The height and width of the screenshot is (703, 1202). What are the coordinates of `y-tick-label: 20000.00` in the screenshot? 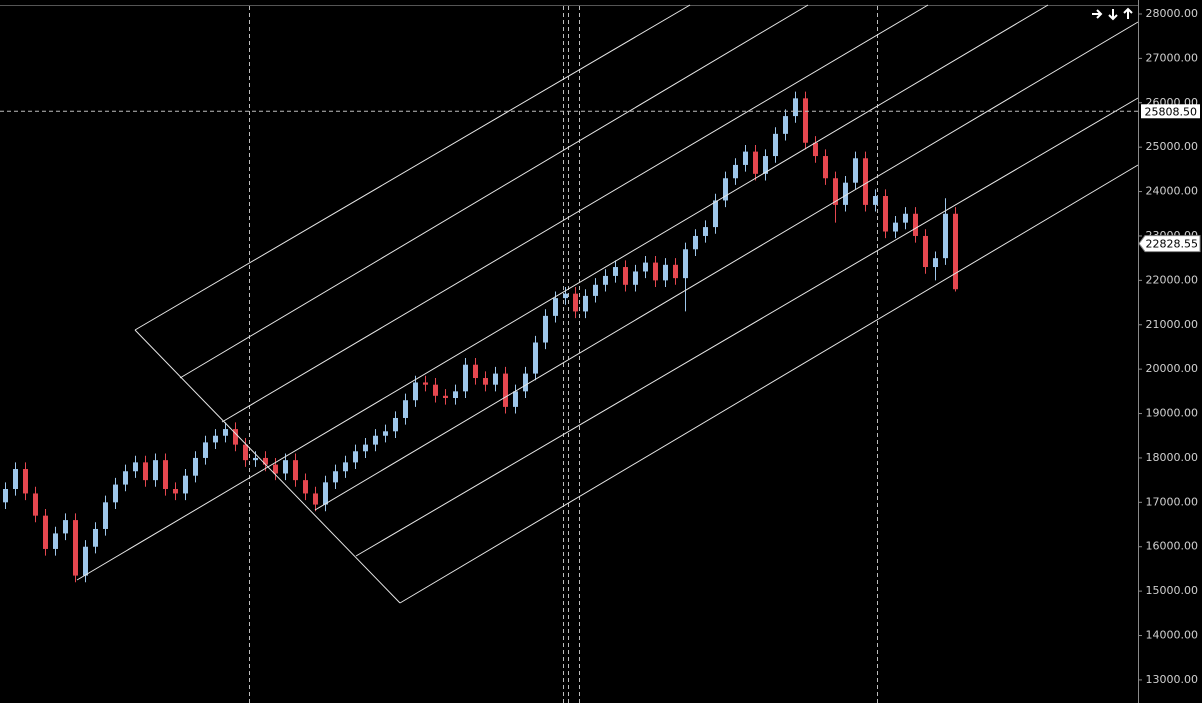 It's located at (1172, 368).